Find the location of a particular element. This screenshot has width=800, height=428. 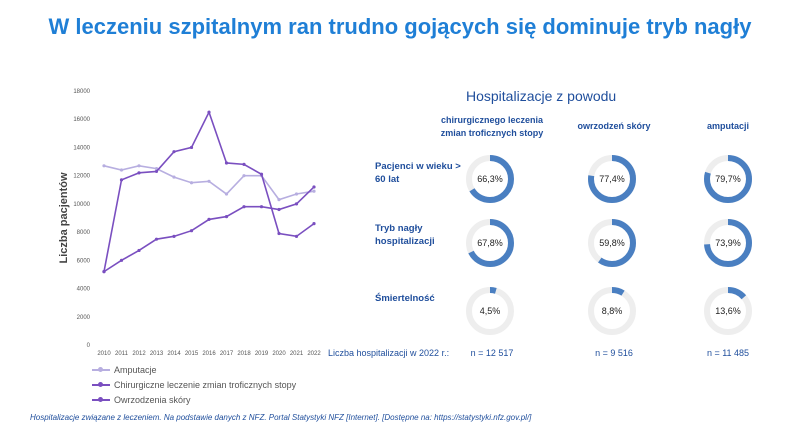

legend-item-owrzodzenia: Owrzodzenia skóry is located at coordinates (194, 399).